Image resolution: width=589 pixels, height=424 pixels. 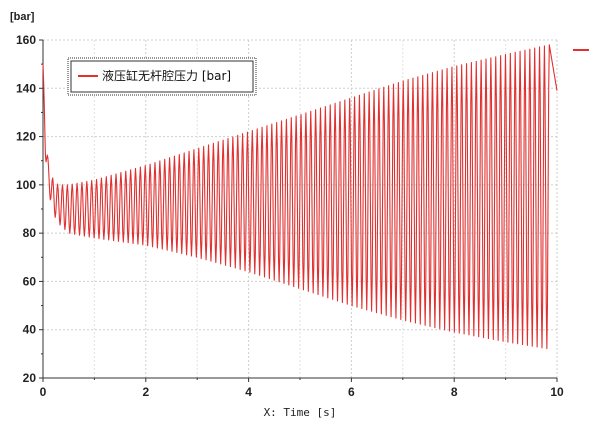 I want to click on y-tick-label: 40, so click(x=30, y=330).